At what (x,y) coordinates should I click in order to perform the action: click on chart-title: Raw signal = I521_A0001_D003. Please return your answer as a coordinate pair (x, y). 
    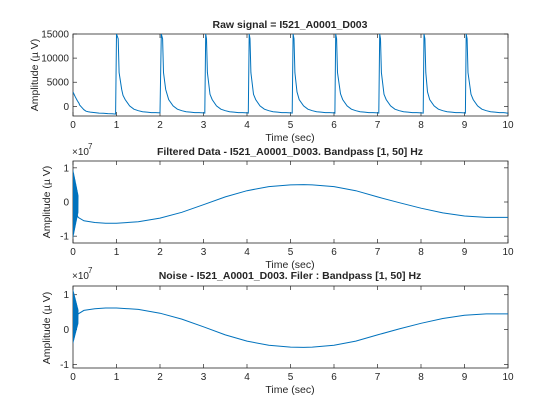
    Looking at the image, I should click on (290, 25).